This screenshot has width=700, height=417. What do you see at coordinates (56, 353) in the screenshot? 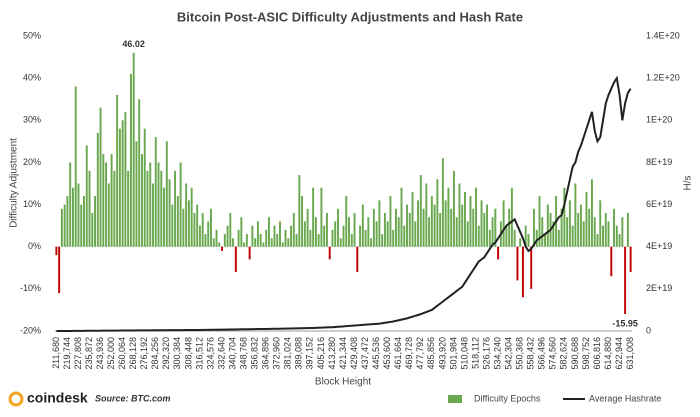
I see `x-tick-label: 211,680` at bounding box center [56, 353].